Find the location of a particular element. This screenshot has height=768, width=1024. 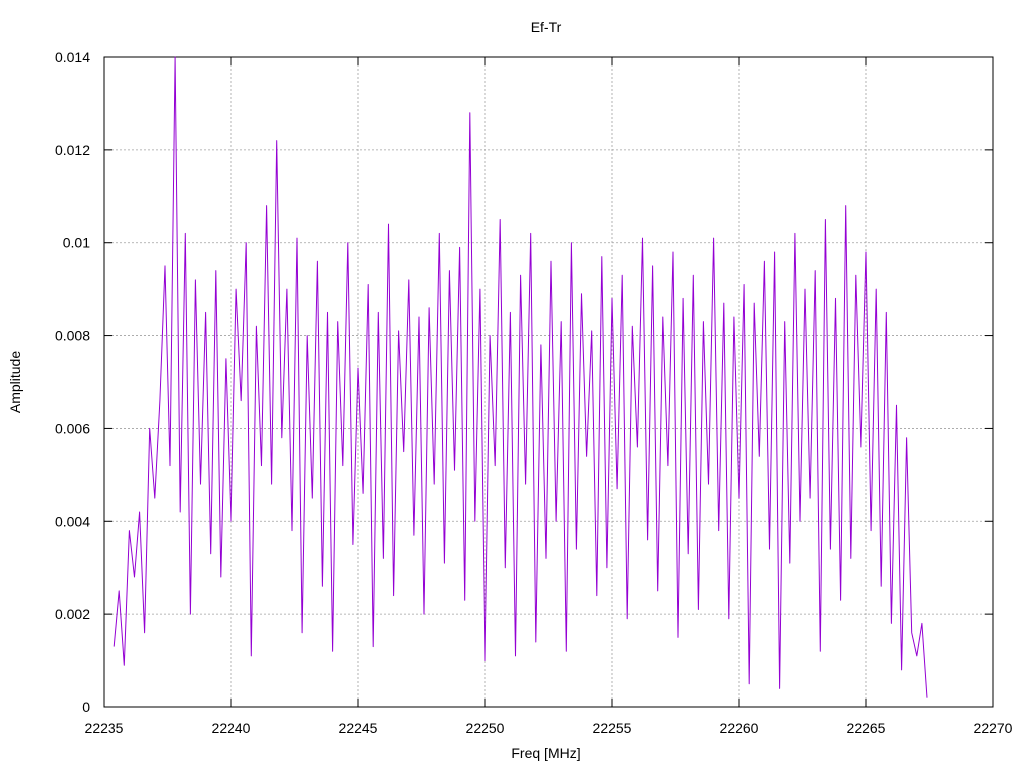

y-tick-label: 0.002 is located at coordinates (72, 614).